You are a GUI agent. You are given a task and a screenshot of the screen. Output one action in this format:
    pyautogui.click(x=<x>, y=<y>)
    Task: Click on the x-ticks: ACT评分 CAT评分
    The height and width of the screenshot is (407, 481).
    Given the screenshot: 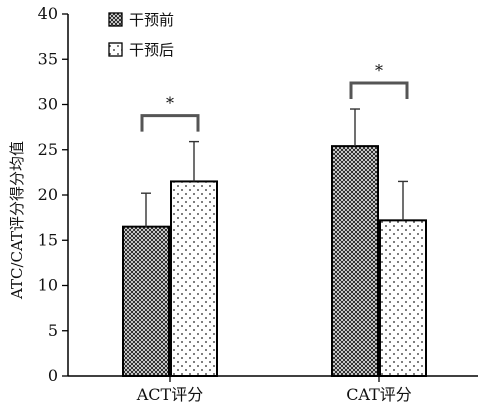 What is the action you would take?
    pyautogui.click(x=274, y=390)
    